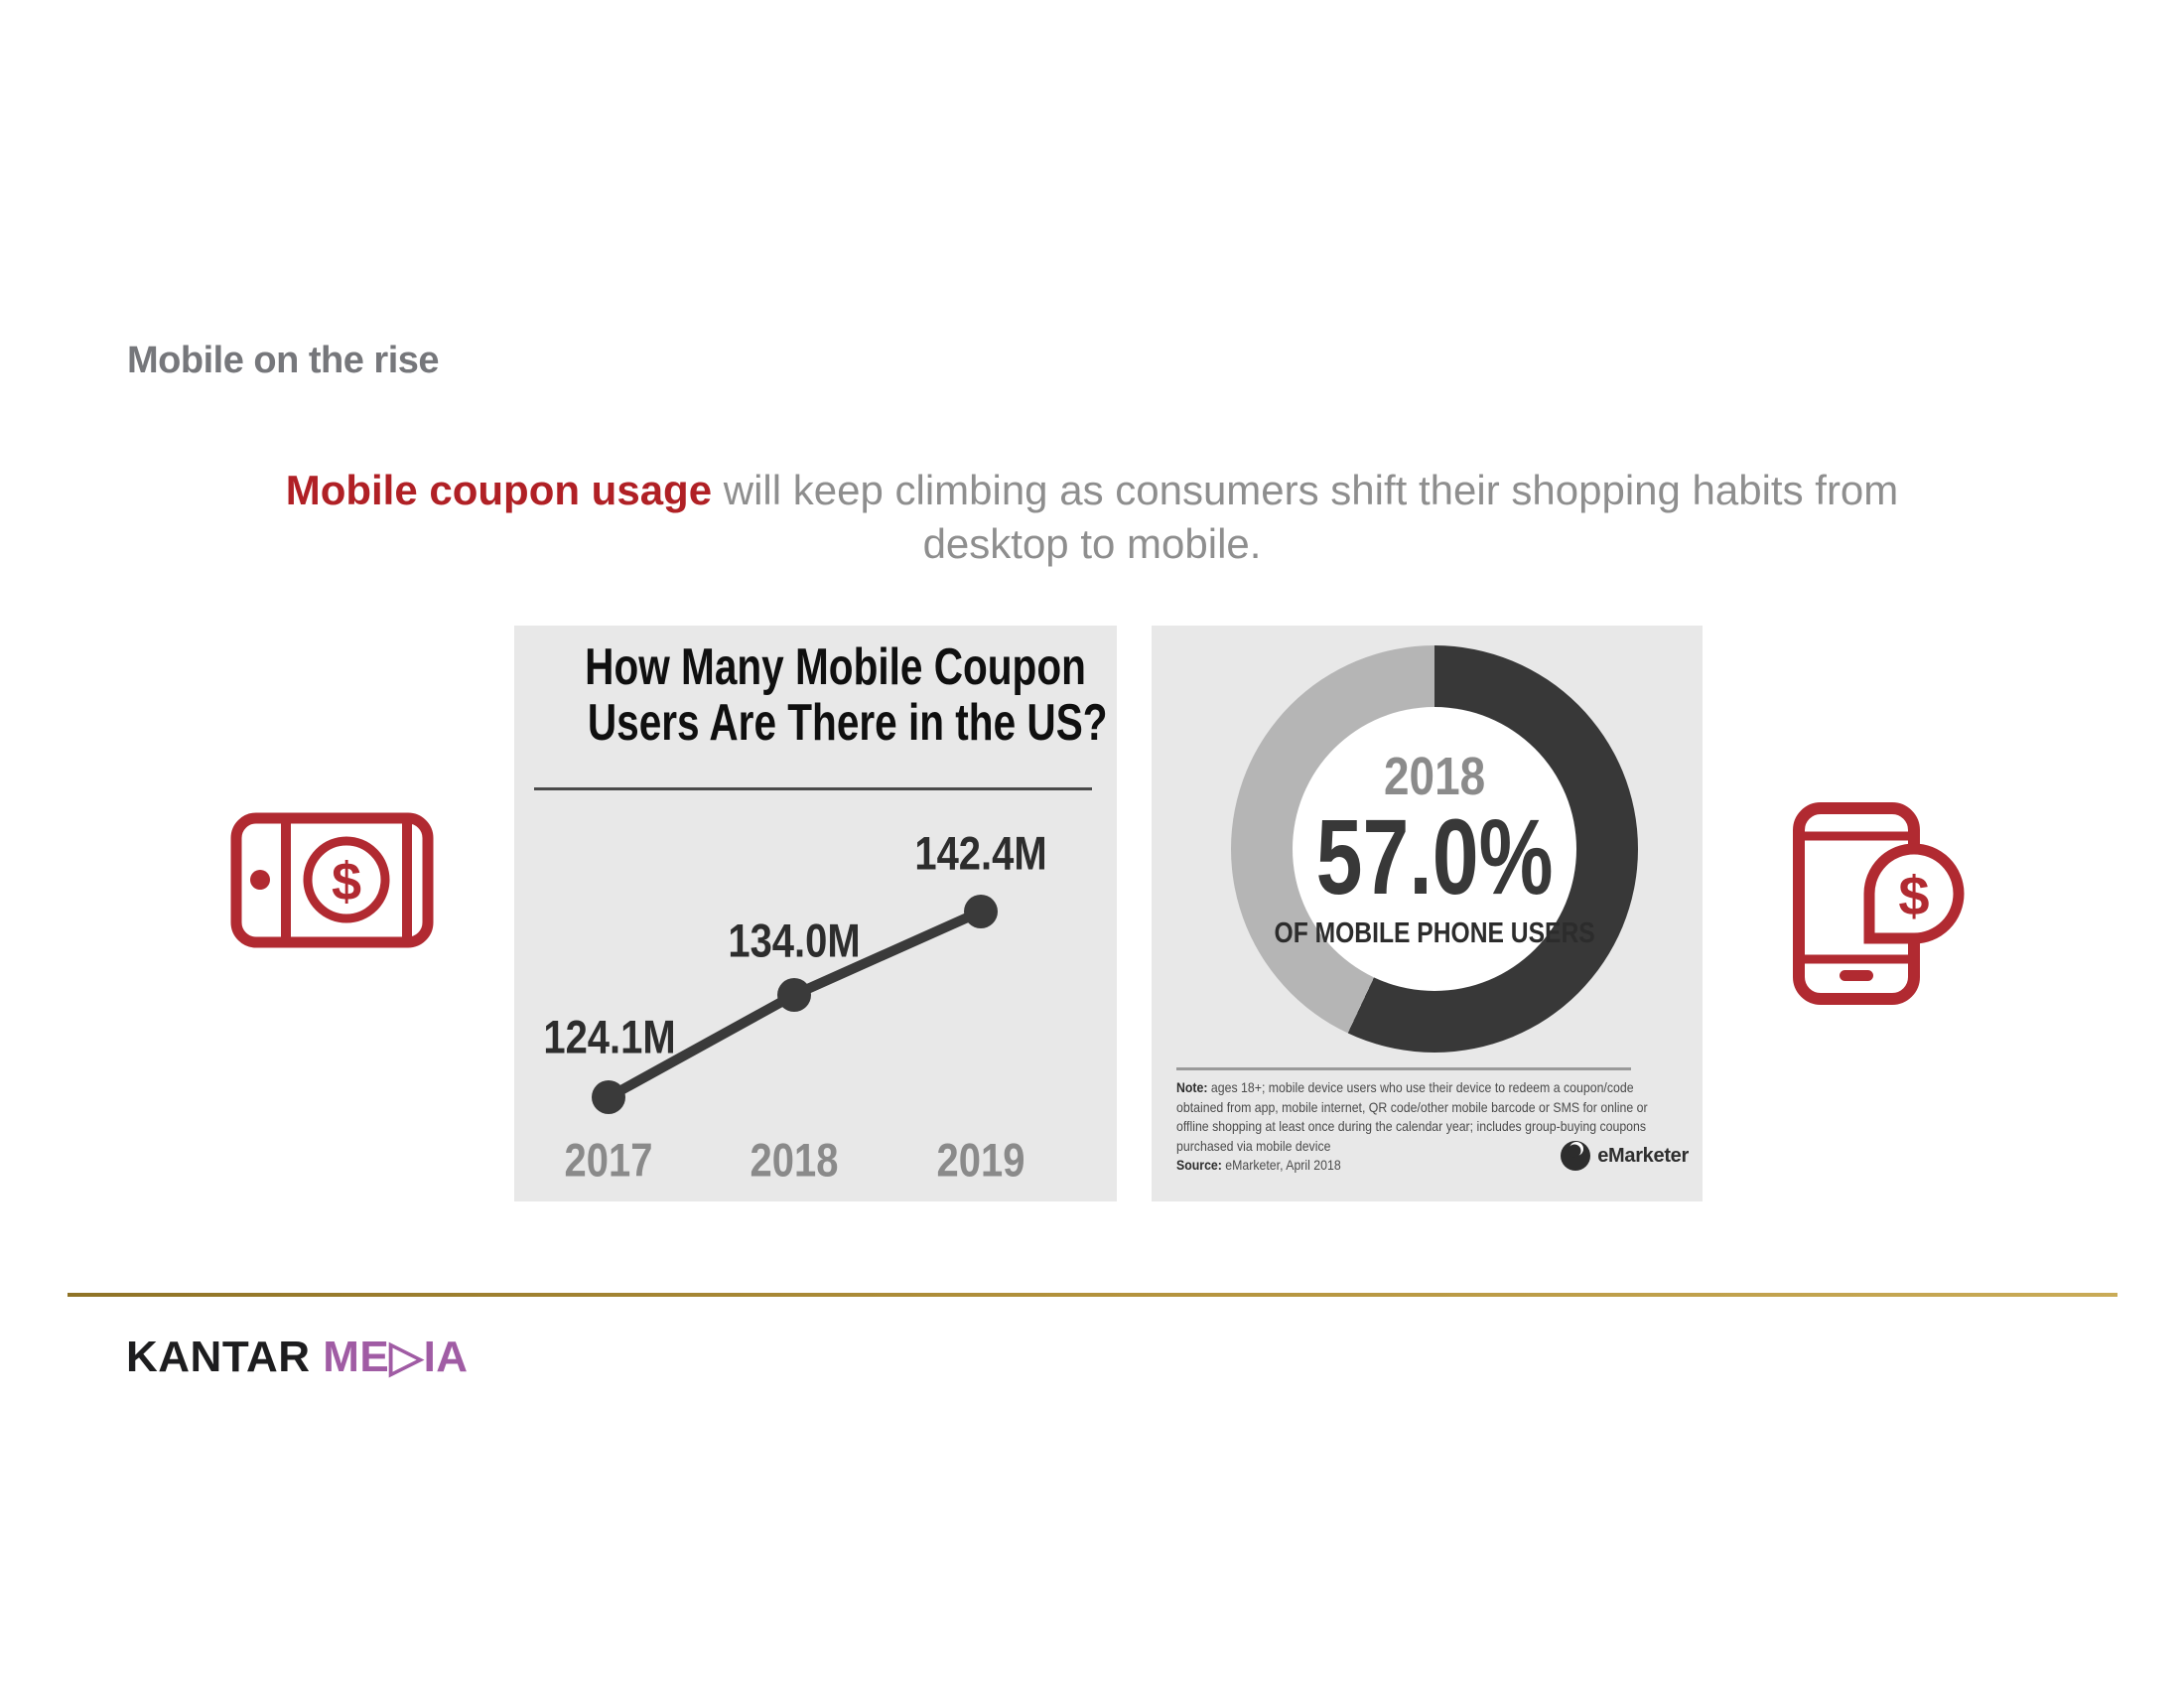 This screenshot has height=1688, width=2184. Describe the element at coordinates (609, 1036) in the screenshot. I see `data-point-label-2017: 124.1M` at that location.